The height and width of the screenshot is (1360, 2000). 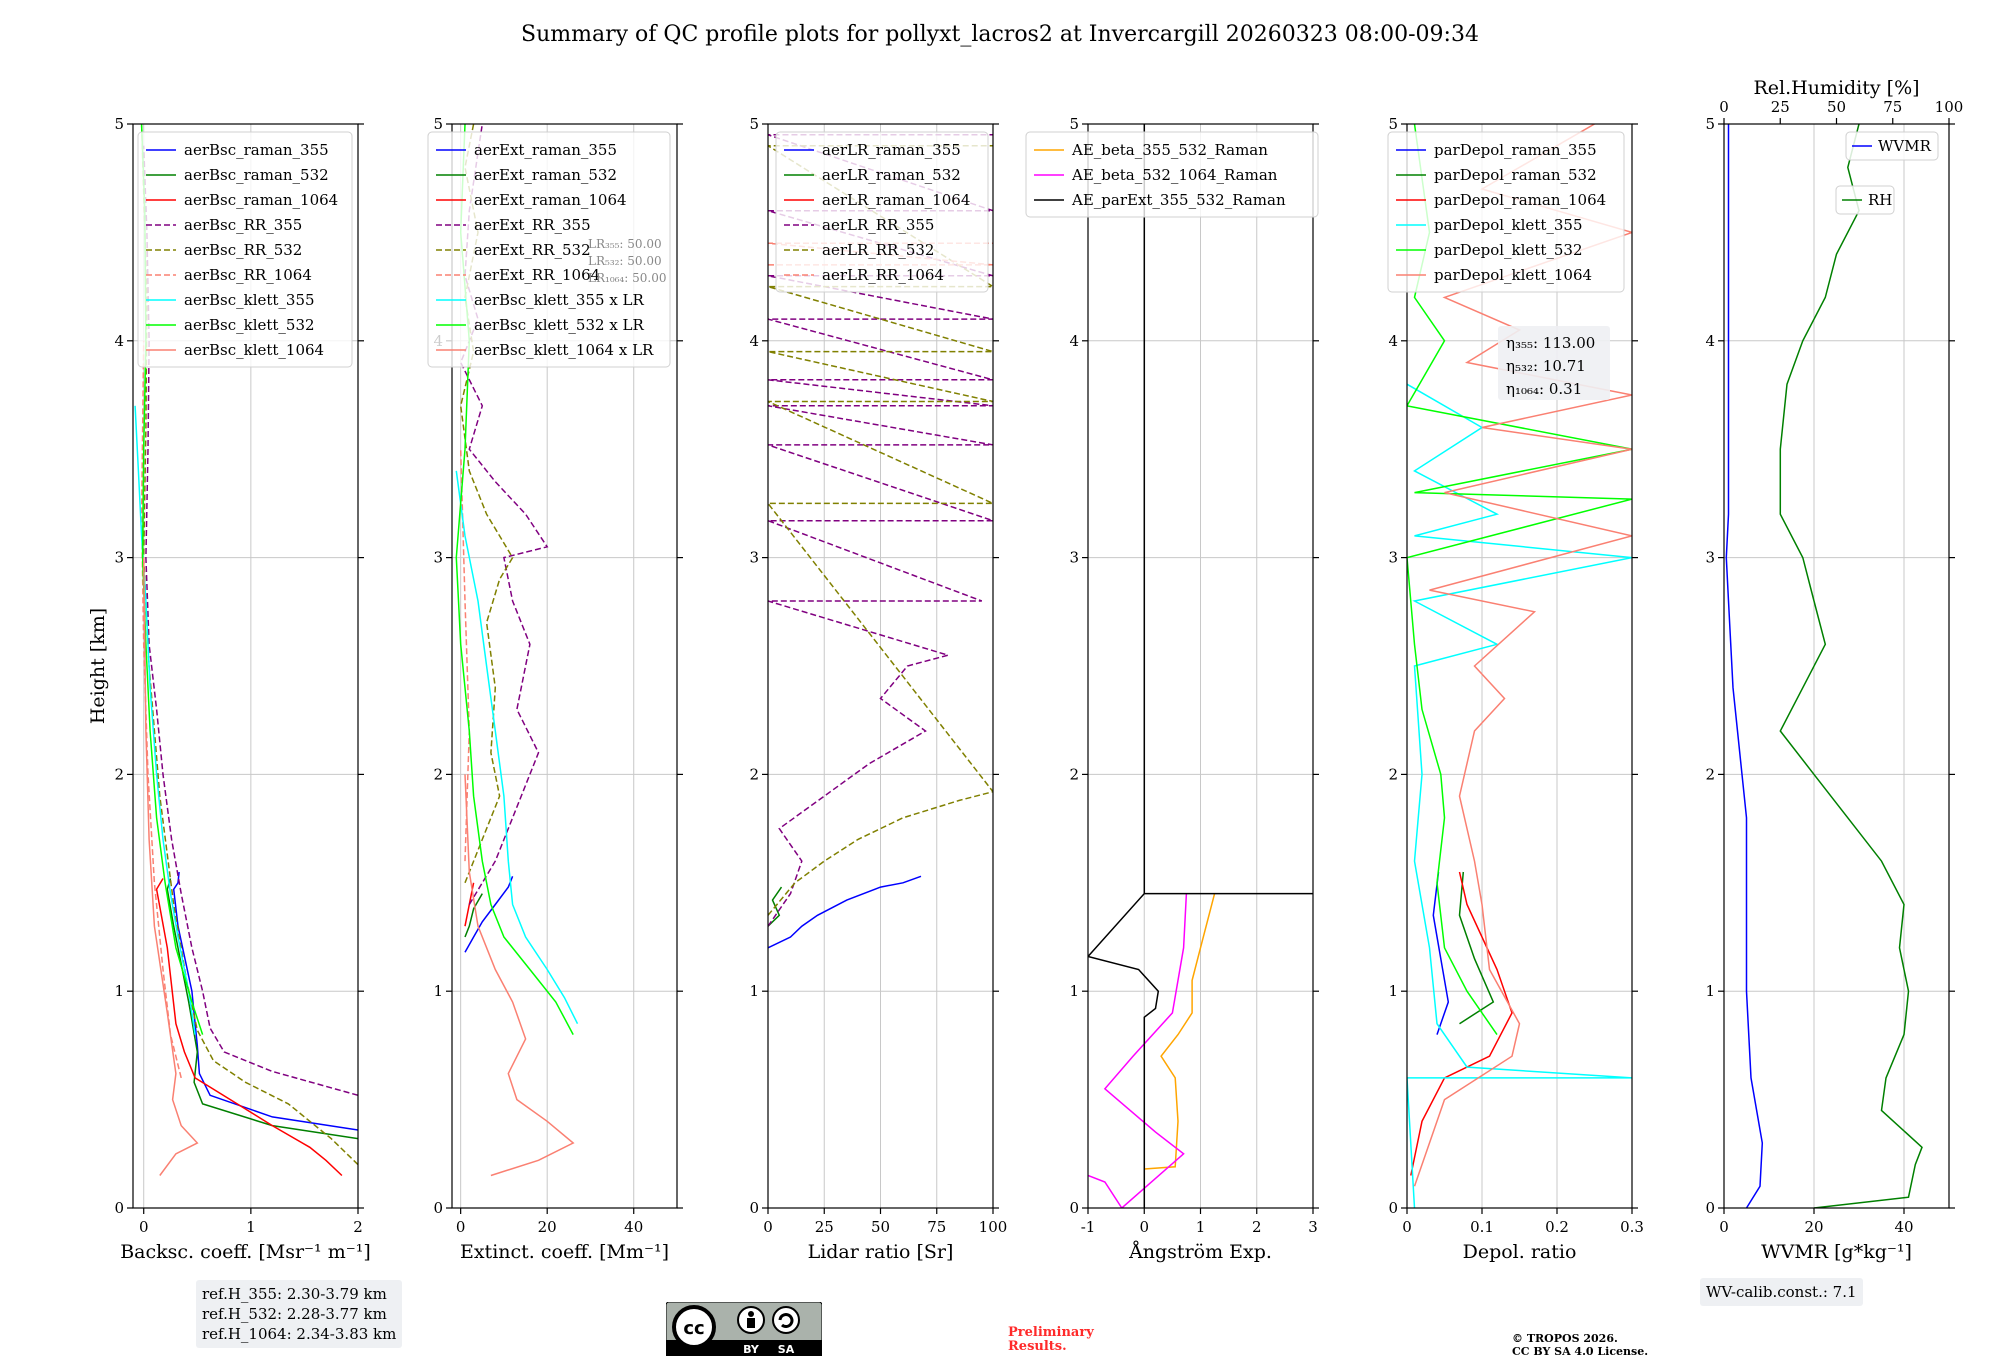 What do you see at coordinates (1200, 1252) in the screenshot?
I see `x-axis-label: Ångström Exp.` at bounding box center [1200, 1252].